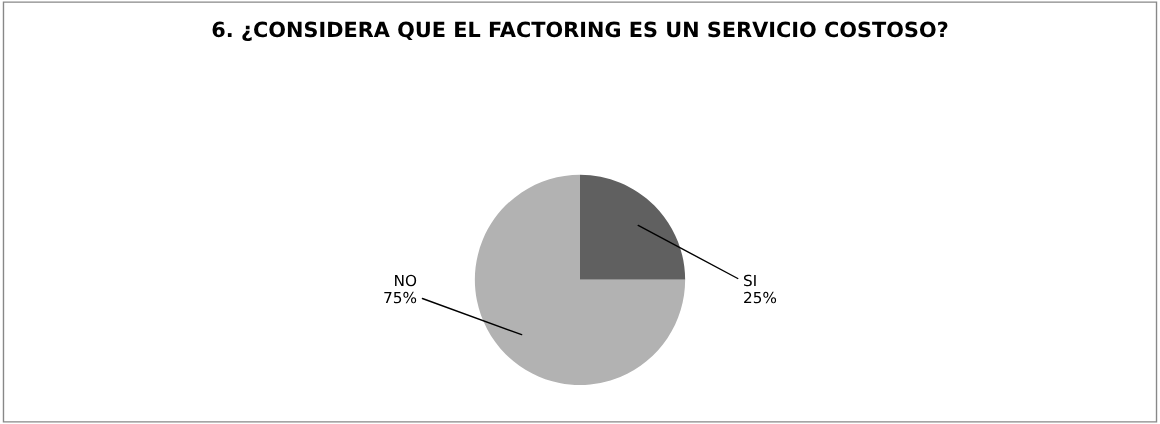 This screenshot has width=1160, height=424. Describe the element at coordinates (580, 31) in the screenshot. I see `chart-title: 6. ¿CONSIDERA QUE EL FACTORING ES UN SERVICIO COSTOSO?` at that location.